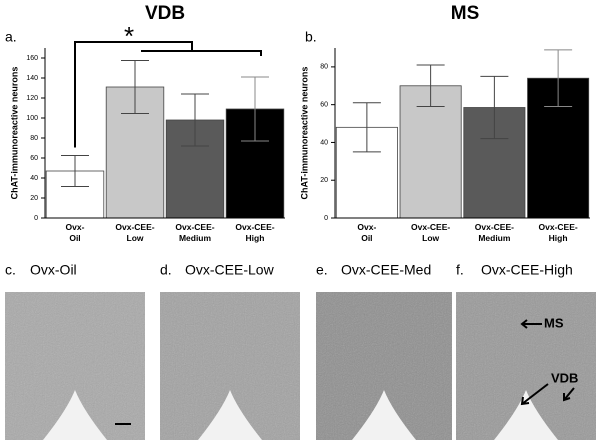  What do you see at coordinates (11, 37) in the screenshot?
I see `panel-letter: a.` at bounding box center [11, 37].